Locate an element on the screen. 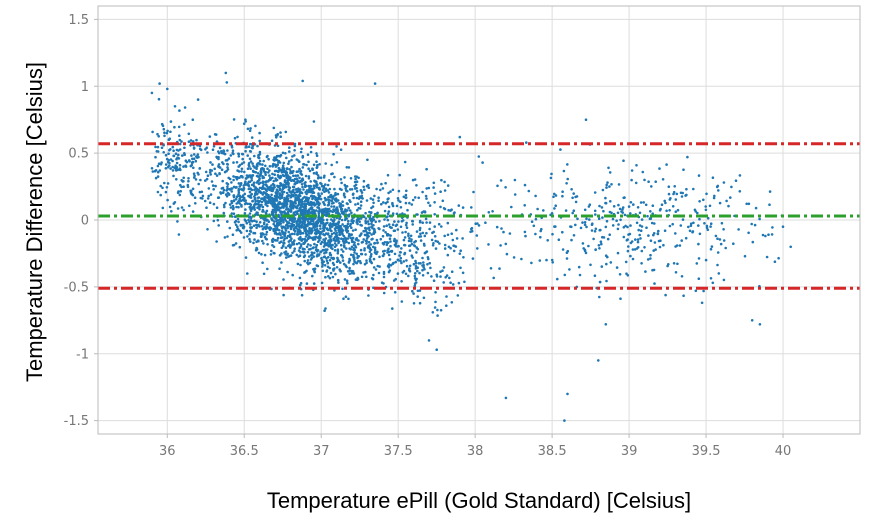 This screenshot has height=518, width=882. x-tick-label: 37 is located at coordinates (321, 451).